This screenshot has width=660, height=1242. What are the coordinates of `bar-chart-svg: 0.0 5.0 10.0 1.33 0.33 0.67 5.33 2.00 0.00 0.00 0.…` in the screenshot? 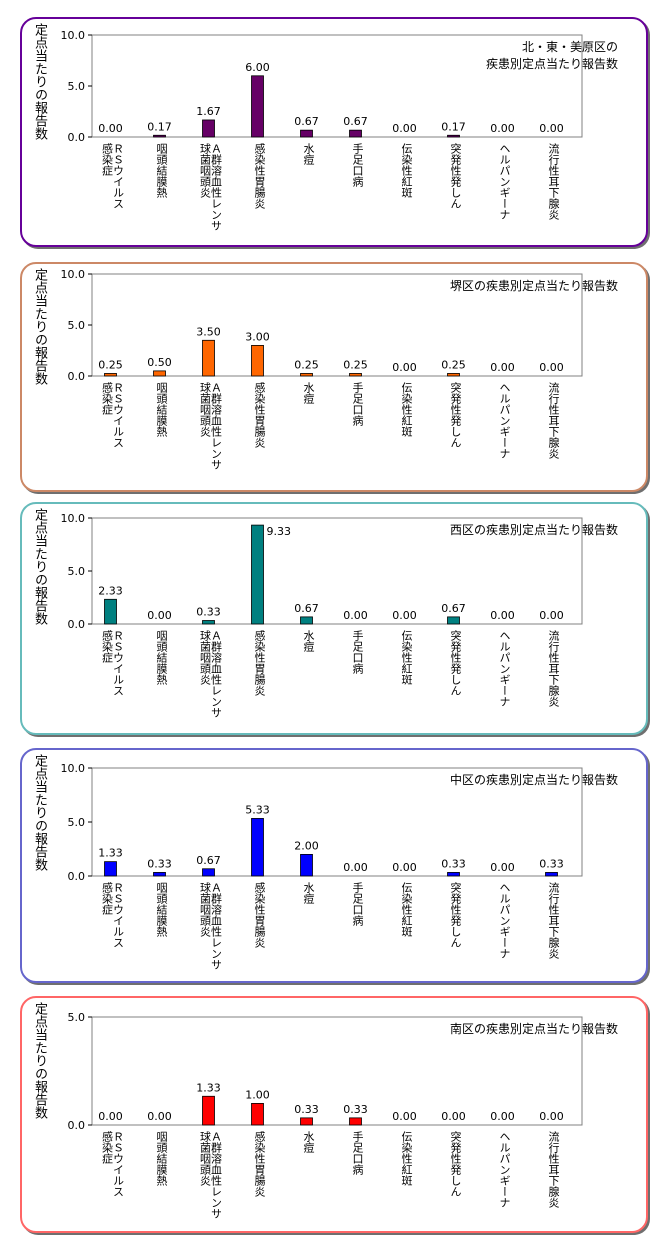 It's located at (322, 822).